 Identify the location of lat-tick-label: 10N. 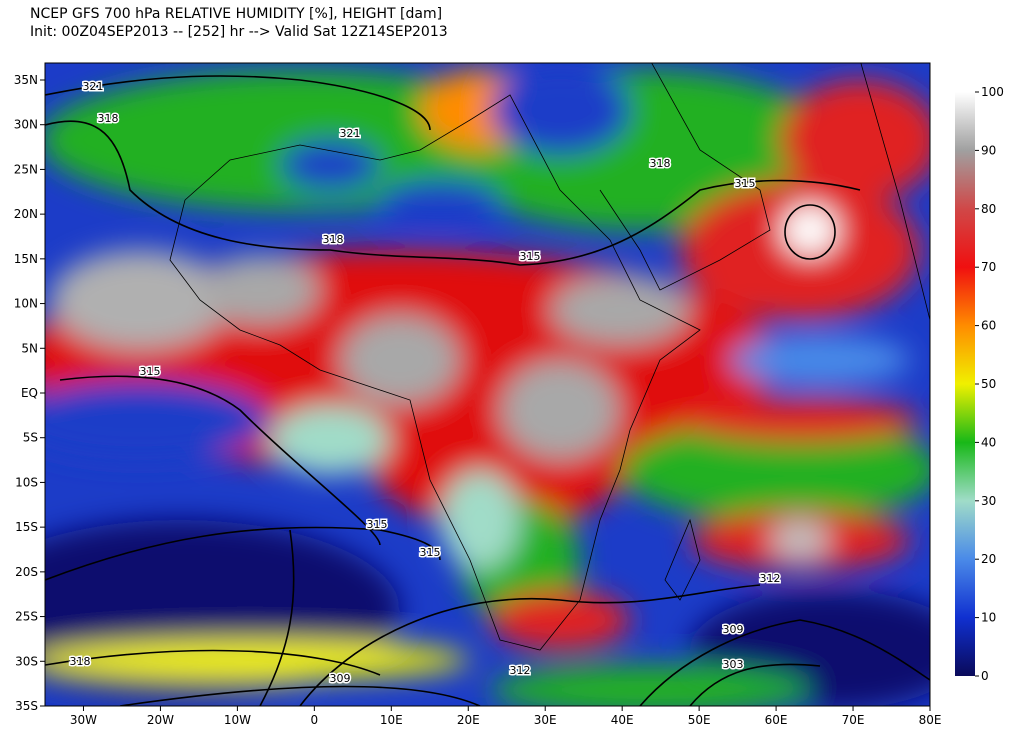
(26, 304).